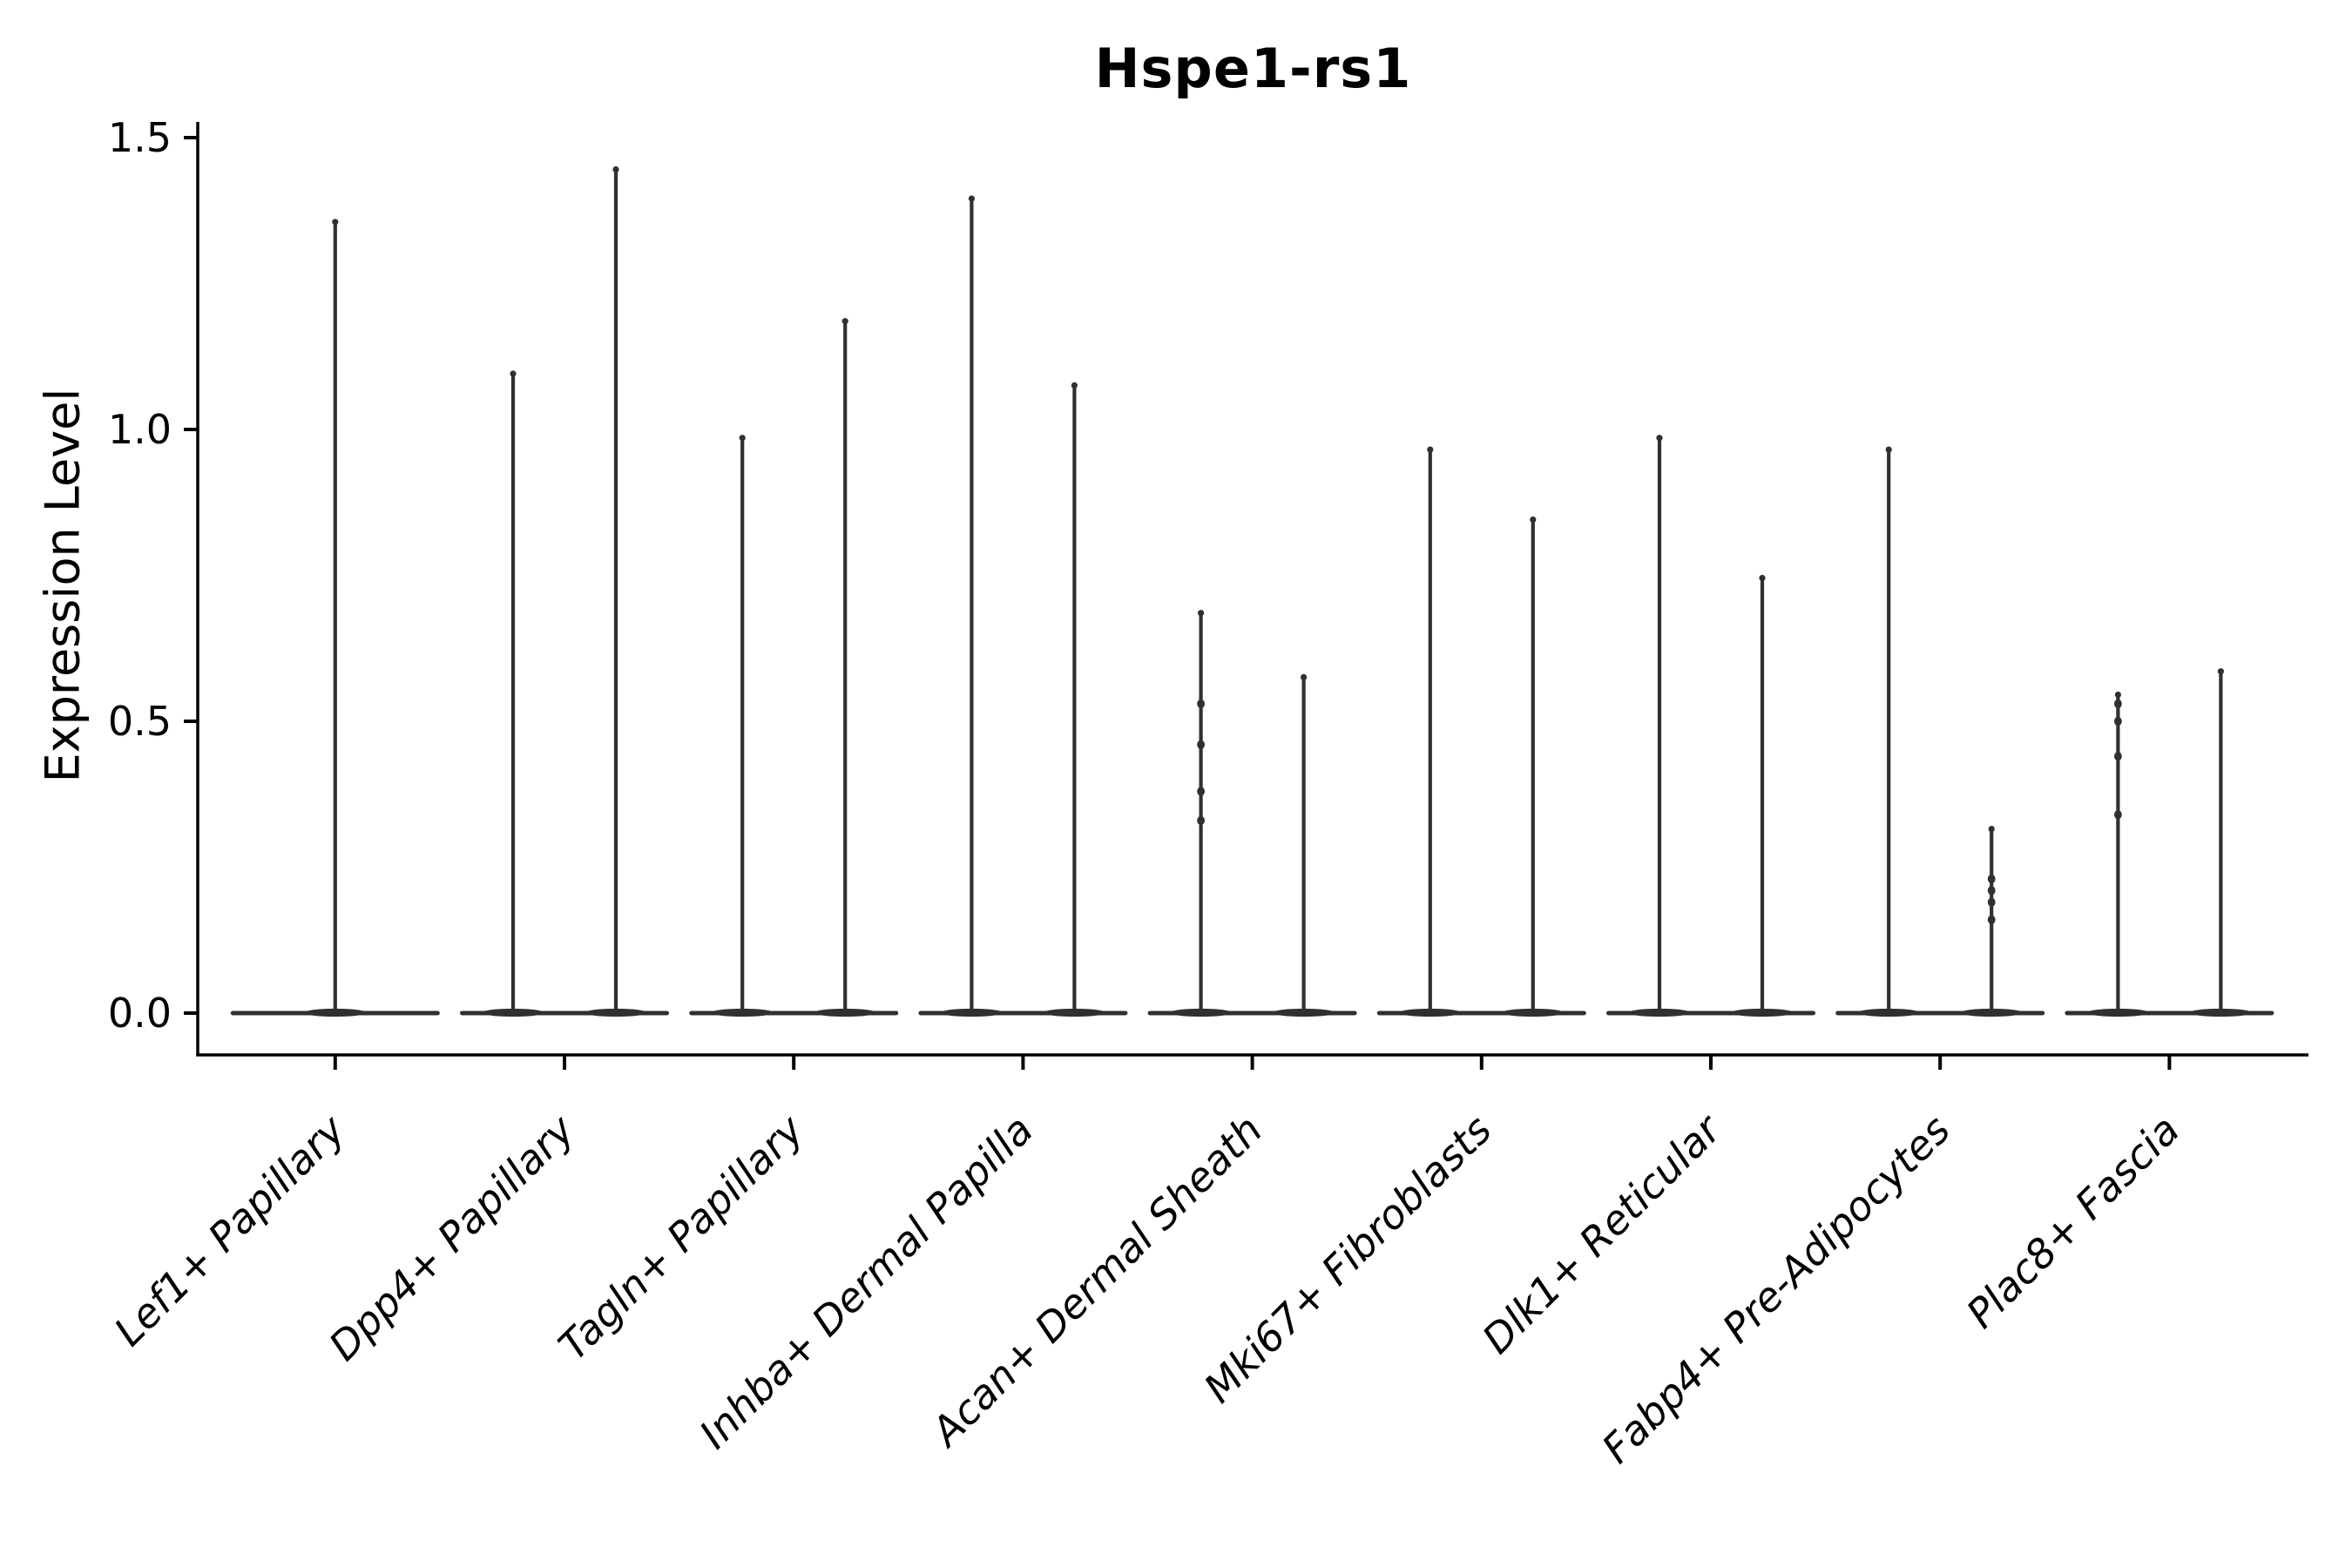 This screenshot has height=1568, width=2352. Describe the element at coordinates (140, 1014) in the screenshot. I see `y-tick-label: 0.0` at that location.